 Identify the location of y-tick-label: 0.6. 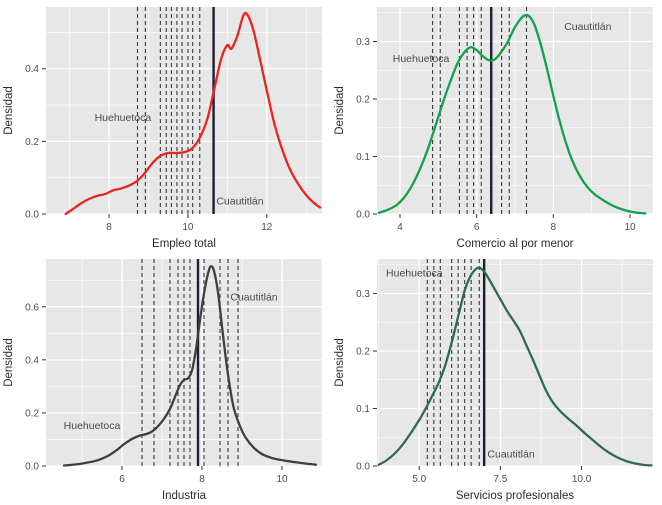
(32, 307).